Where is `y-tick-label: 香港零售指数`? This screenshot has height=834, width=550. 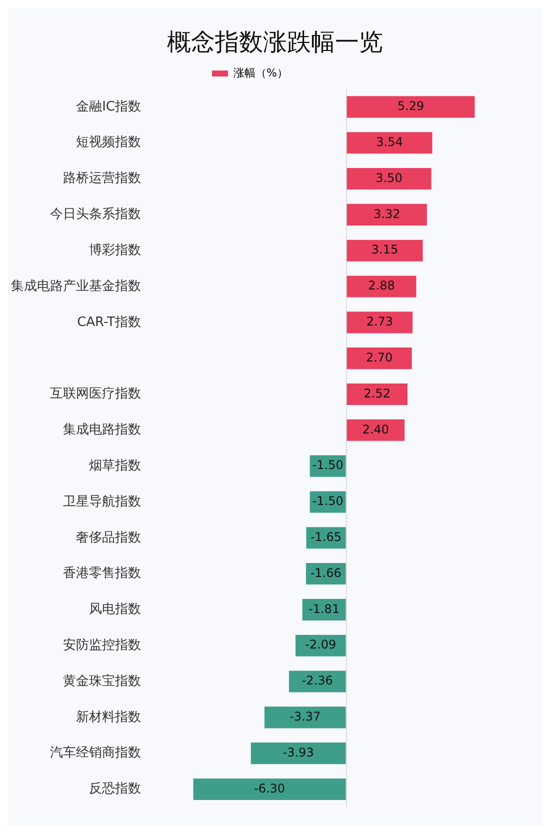 y-tick-label: 香港零售指数 is located at coordinates (102, 574).